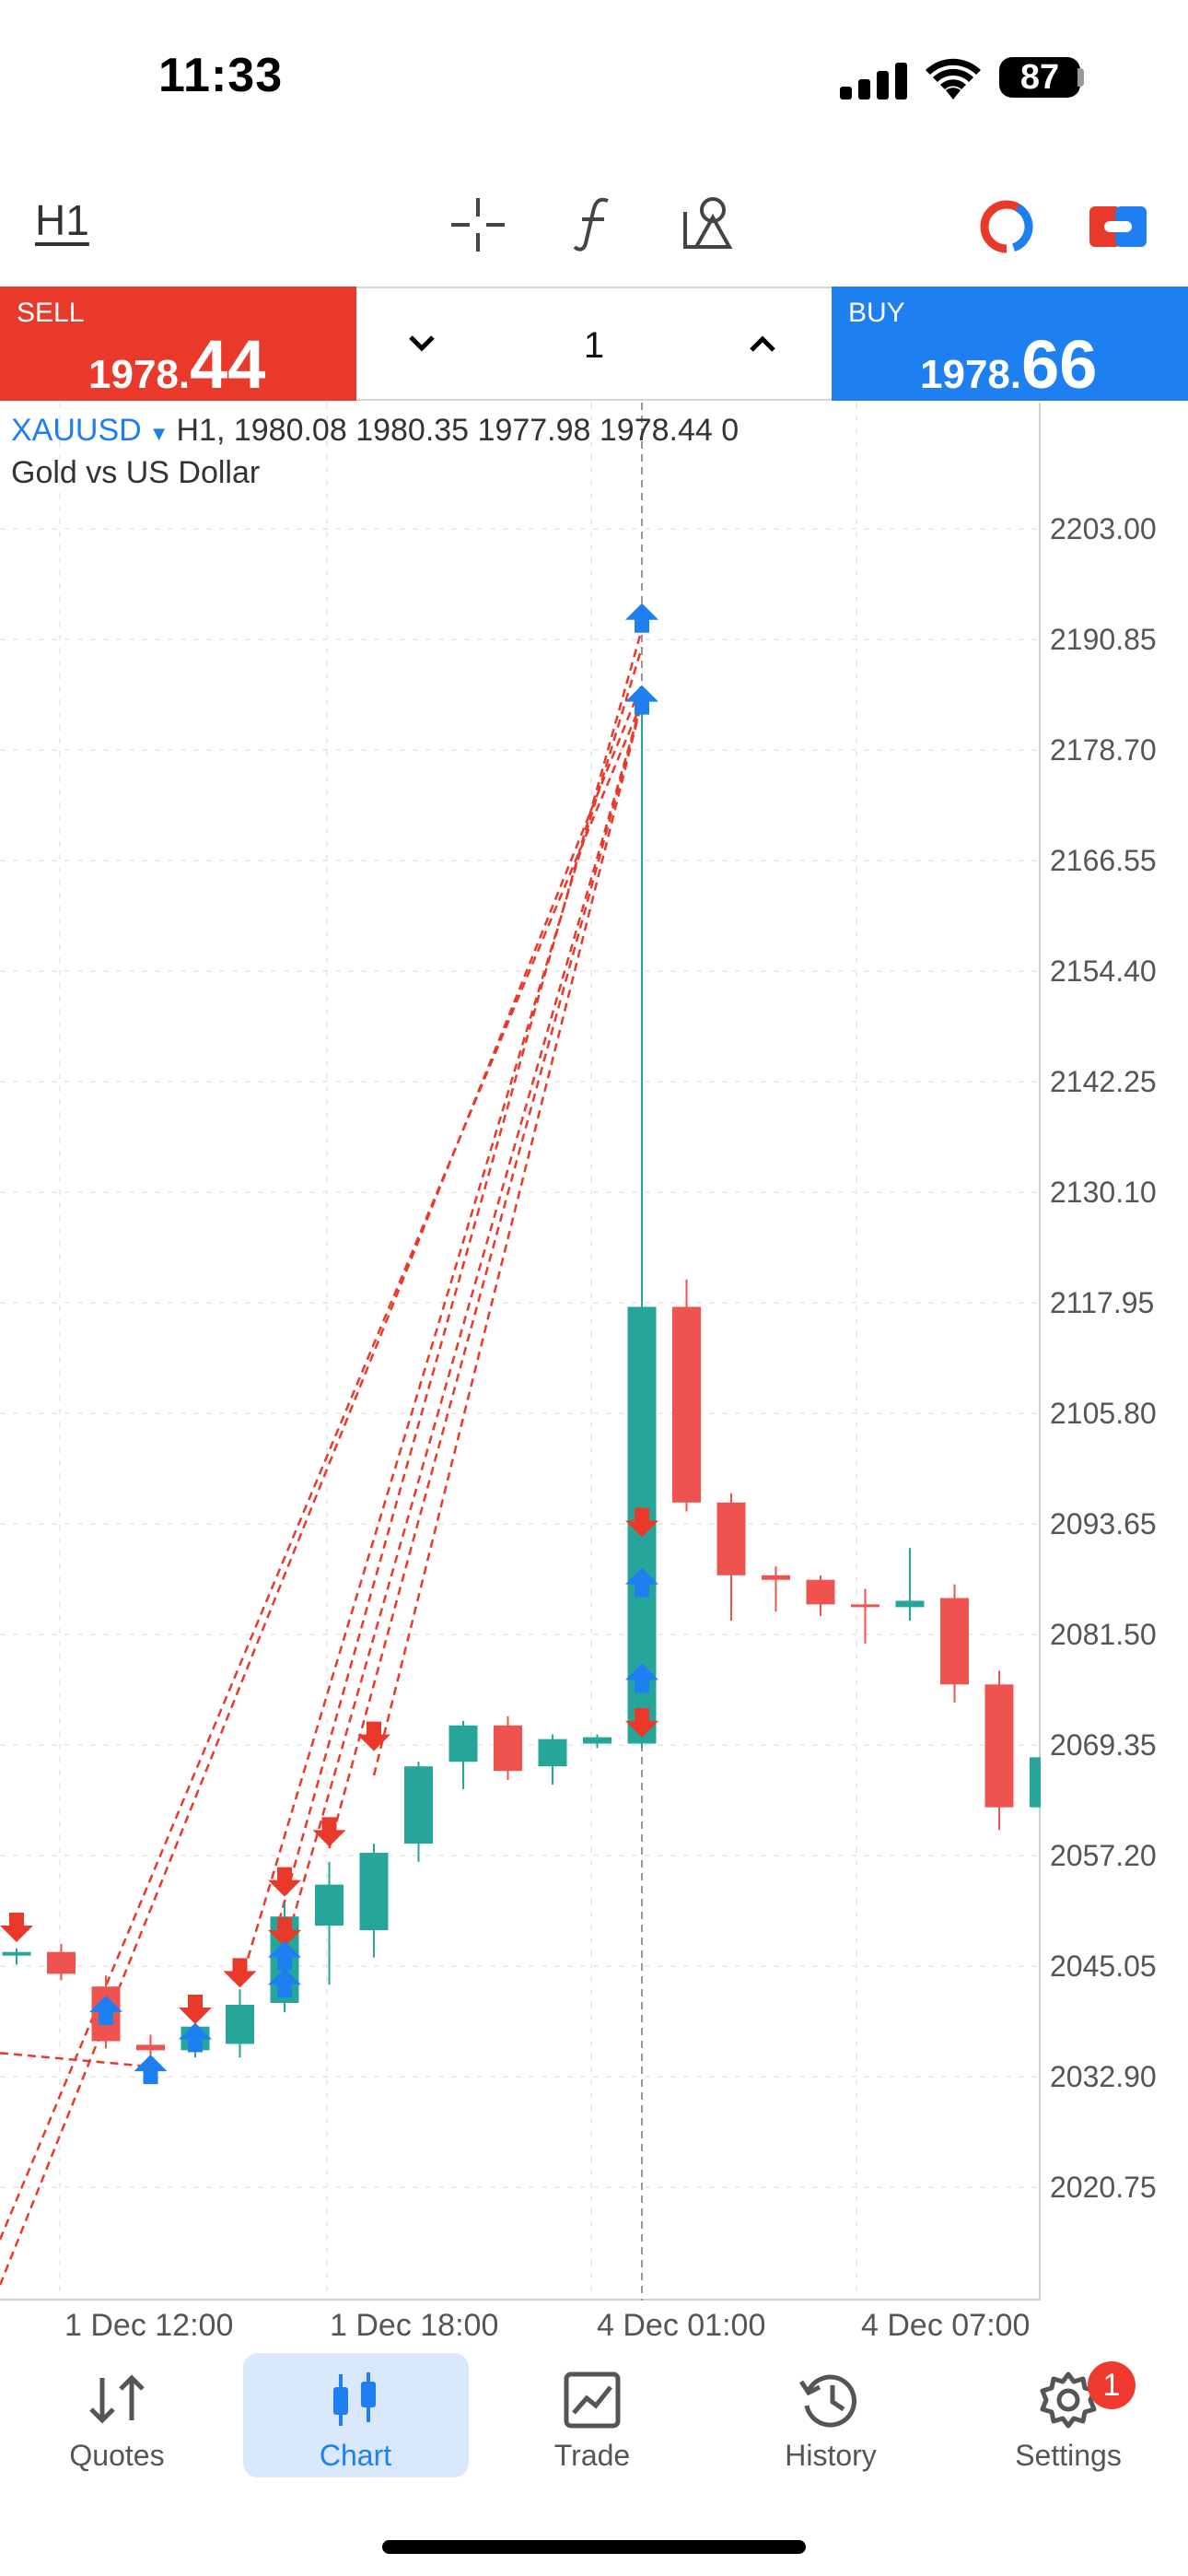 Image resolution: width=1188 pixels, height=2576 pixels. I want to click on settings-notification-badge: 1, so click(1112, 2385).